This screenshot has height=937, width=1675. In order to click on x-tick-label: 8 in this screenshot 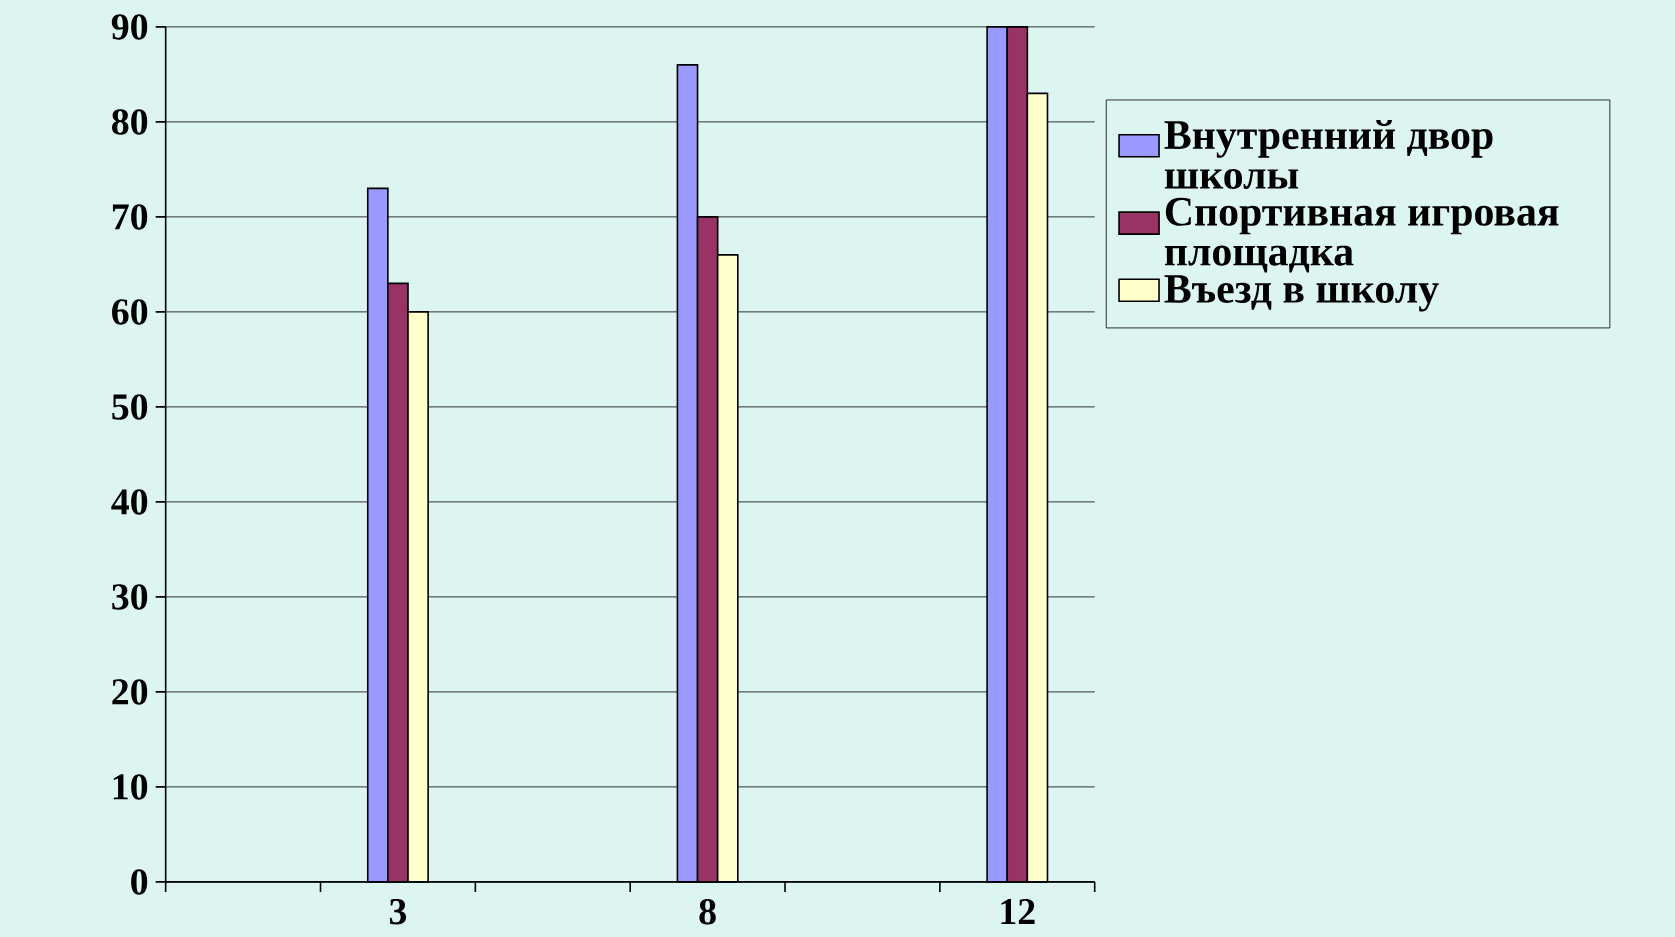, I will do `click(707, 911)`.